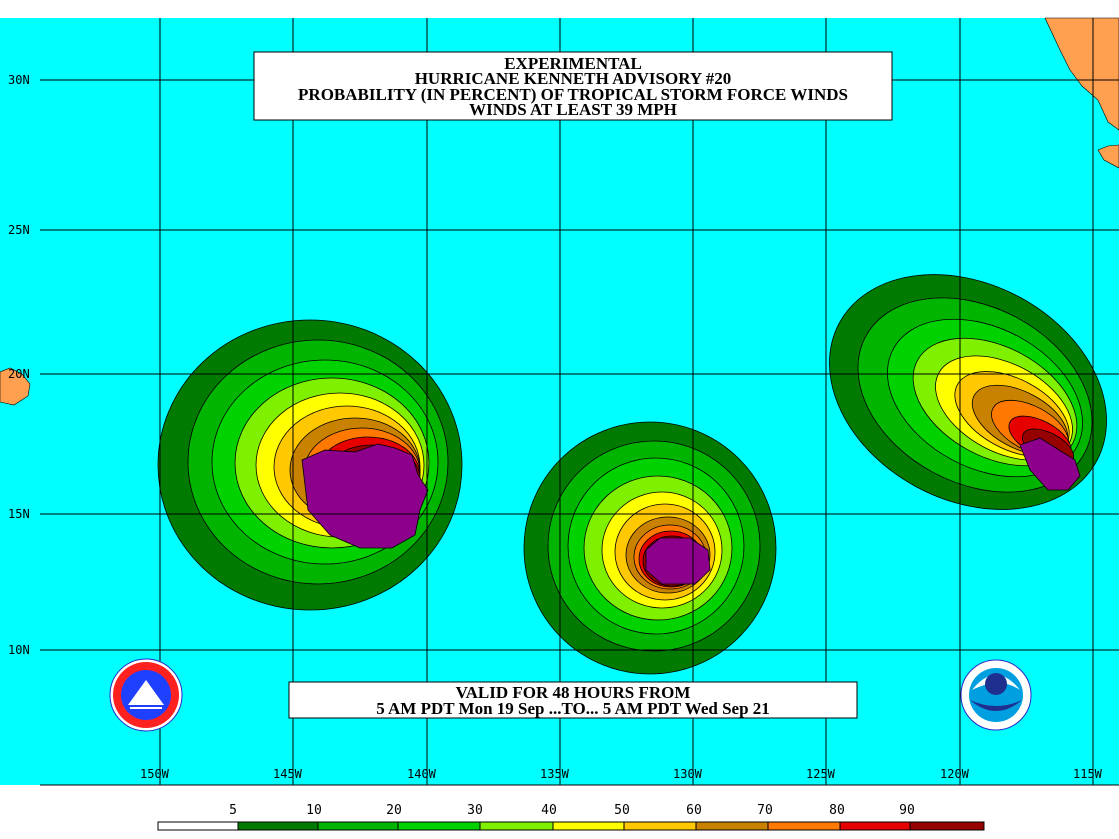  What do you see at coordinates (394, 810) in the screenshot?
I see `legend-label: 20` at bounding box center [394, 810].